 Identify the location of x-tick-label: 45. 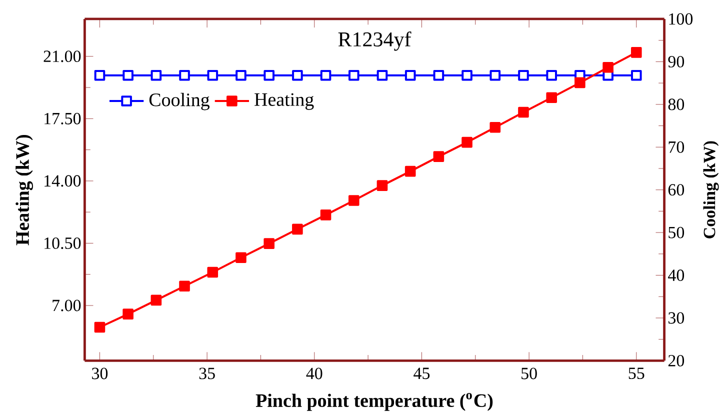
(422, 374).